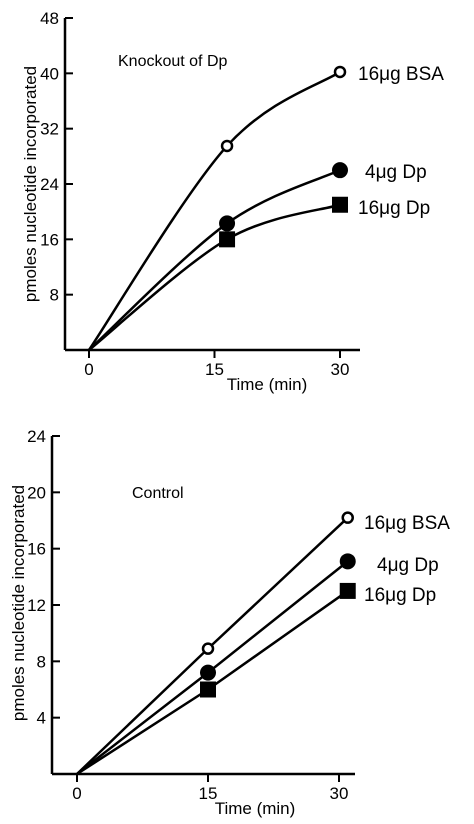  What do you see at coordinates (49, 73) in the screenshot?
I see `y-tick-label: 40` at bounding box center [49, 73].